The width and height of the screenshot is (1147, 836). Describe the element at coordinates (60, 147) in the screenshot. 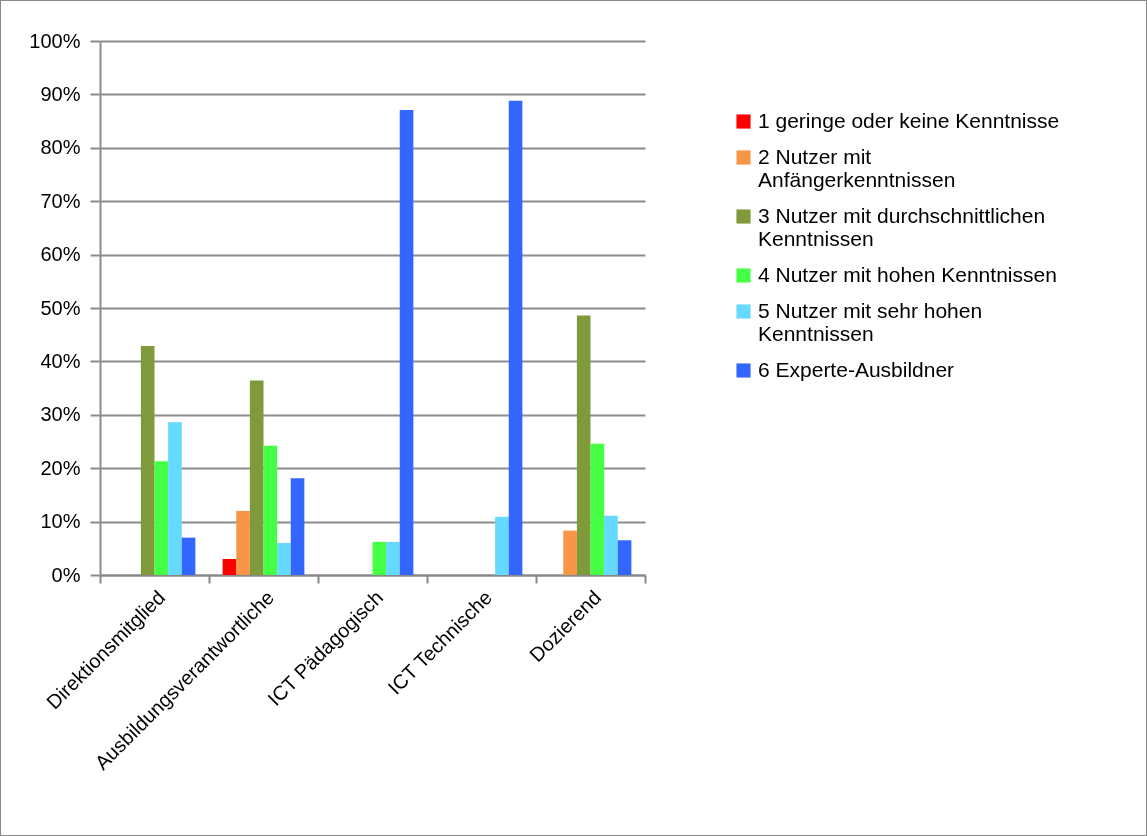

I see `y-tick-label: 80%` at that location.